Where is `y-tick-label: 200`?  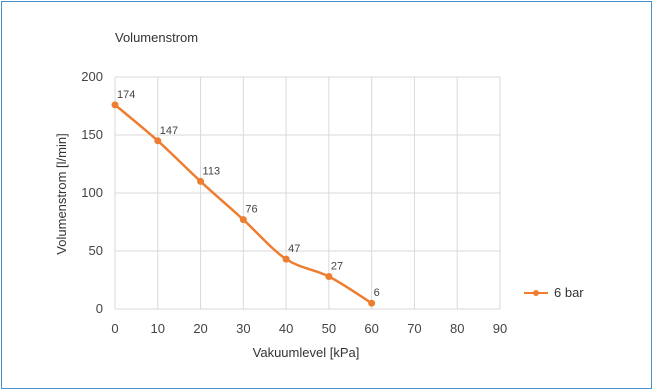 y-tick-label: 200 is located at coordinates (92, 76).